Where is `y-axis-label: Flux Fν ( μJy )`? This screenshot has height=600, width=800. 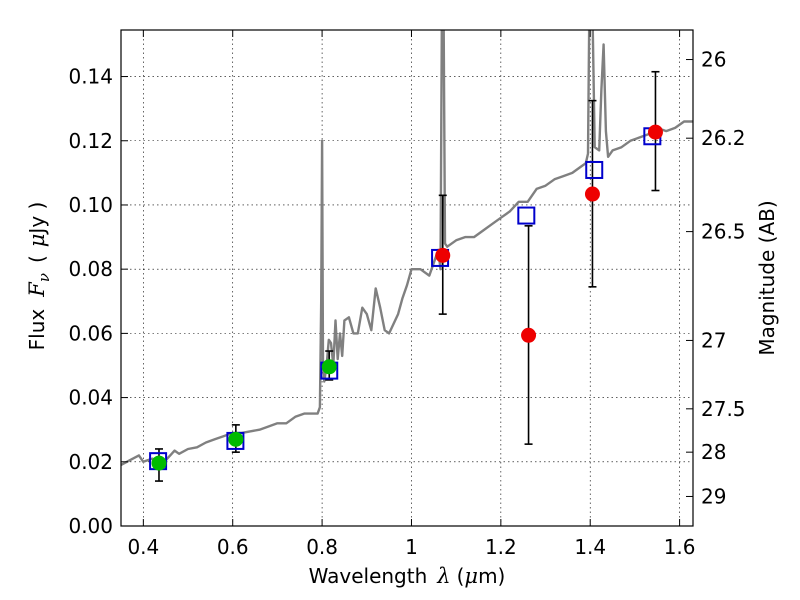
y-axis-label: Flux Fν ( μJy ) is located at coordinates (39, 276).